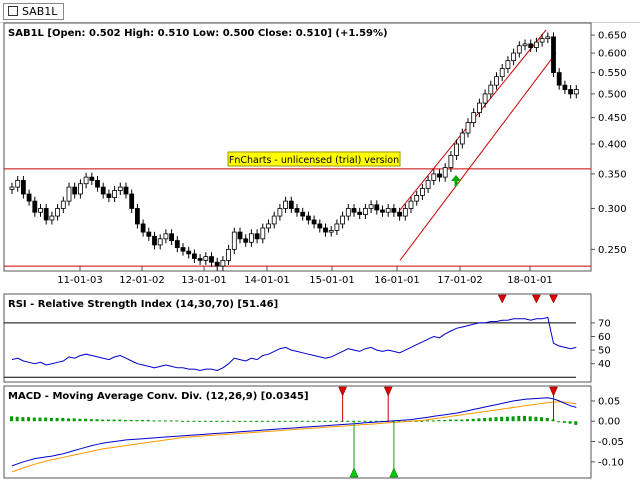 This screenshot has width=640, height=480. I want to click on rsi-y-tick-label: 60, so click(604, 337).